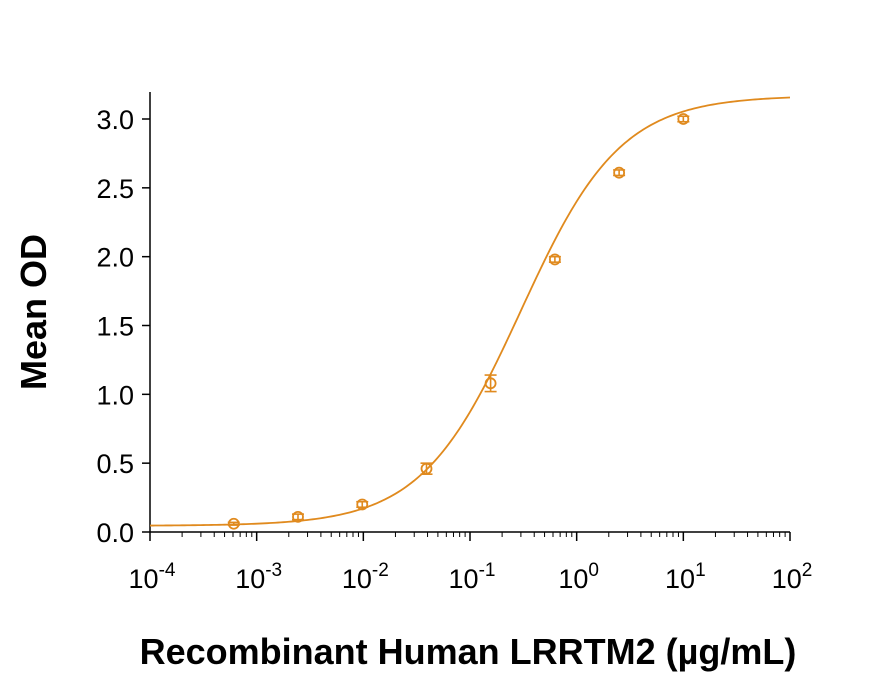 The image size is (892, 680). Describe the element at coordinates (115, 258) in the screenshot. I see `y-tick-label: 2.0` at that location.